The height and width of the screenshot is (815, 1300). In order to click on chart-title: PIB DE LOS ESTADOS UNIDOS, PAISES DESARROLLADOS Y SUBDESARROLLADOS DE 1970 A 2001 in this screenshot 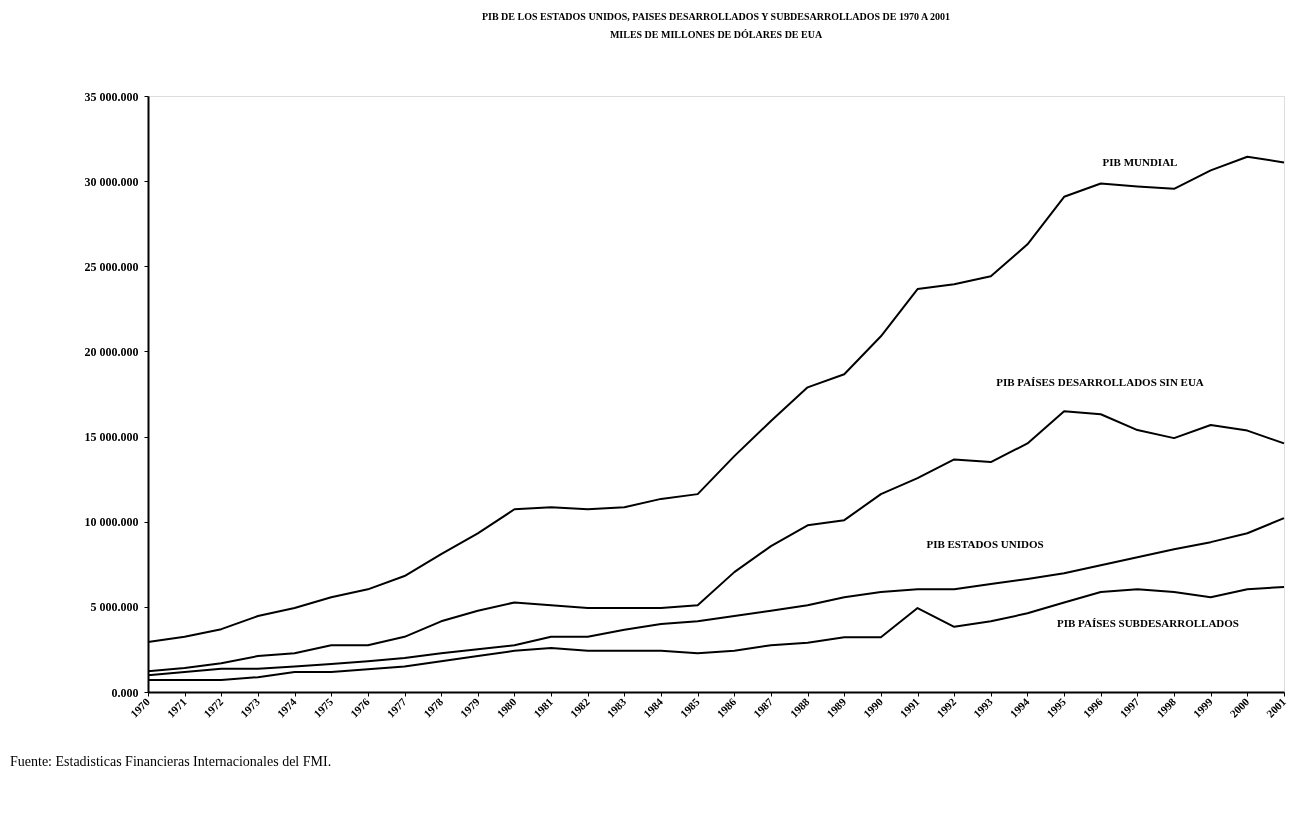, I will do `click(716, 16)`.